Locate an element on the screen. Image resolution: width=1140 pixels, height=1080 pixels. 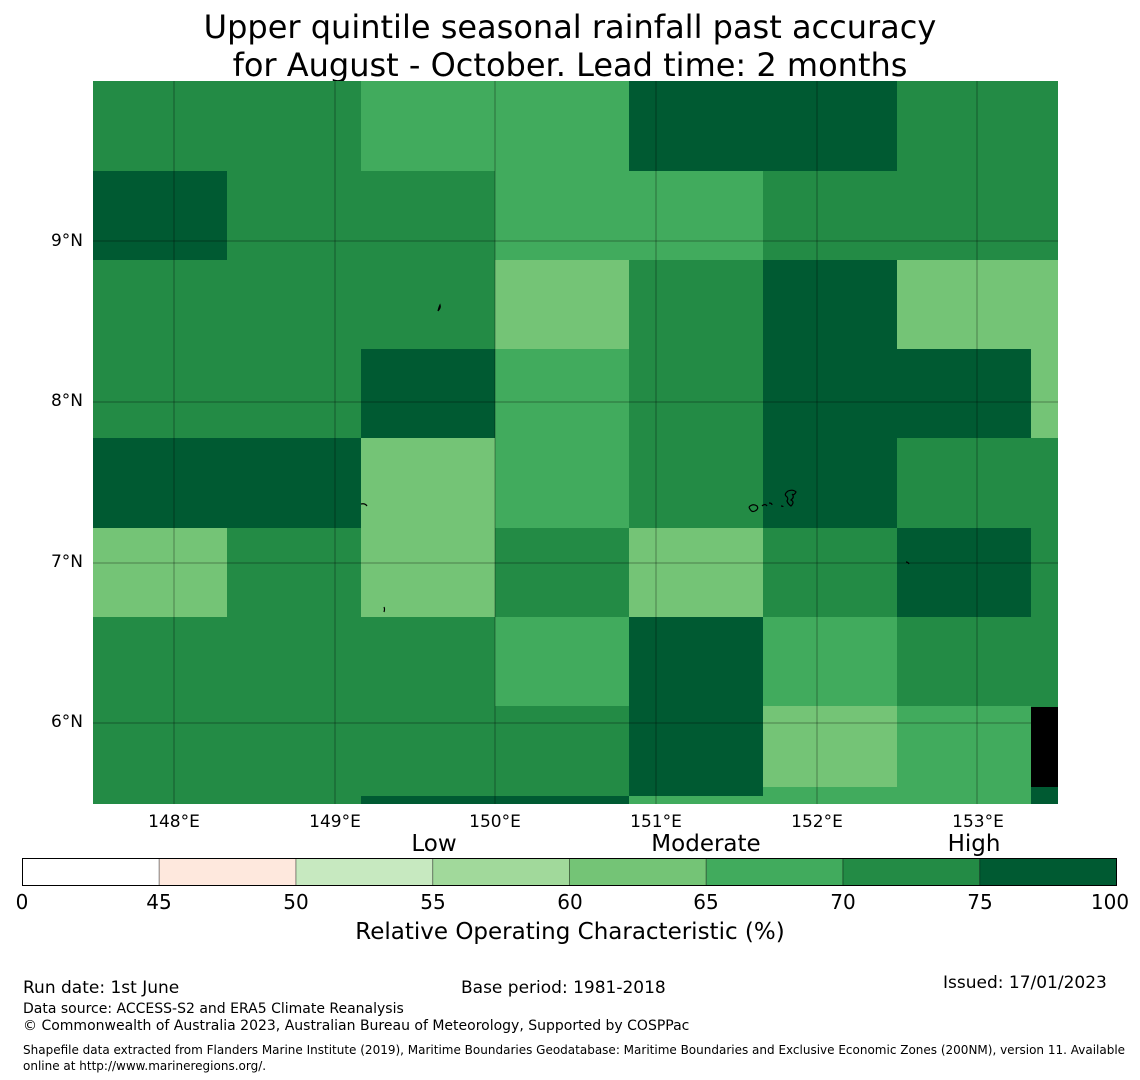
issued-date: Issued: 17/01/2023 is located at coordinates (1025, 983).